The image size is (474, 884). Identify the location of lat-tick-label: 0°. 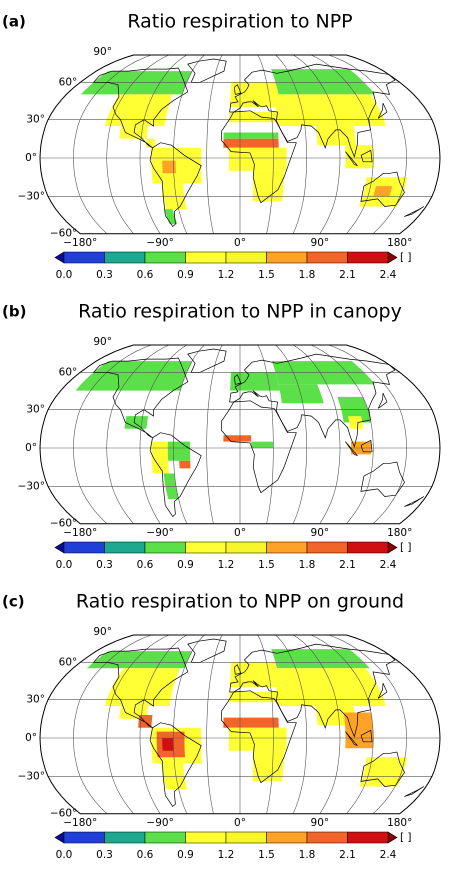
(31, 158).